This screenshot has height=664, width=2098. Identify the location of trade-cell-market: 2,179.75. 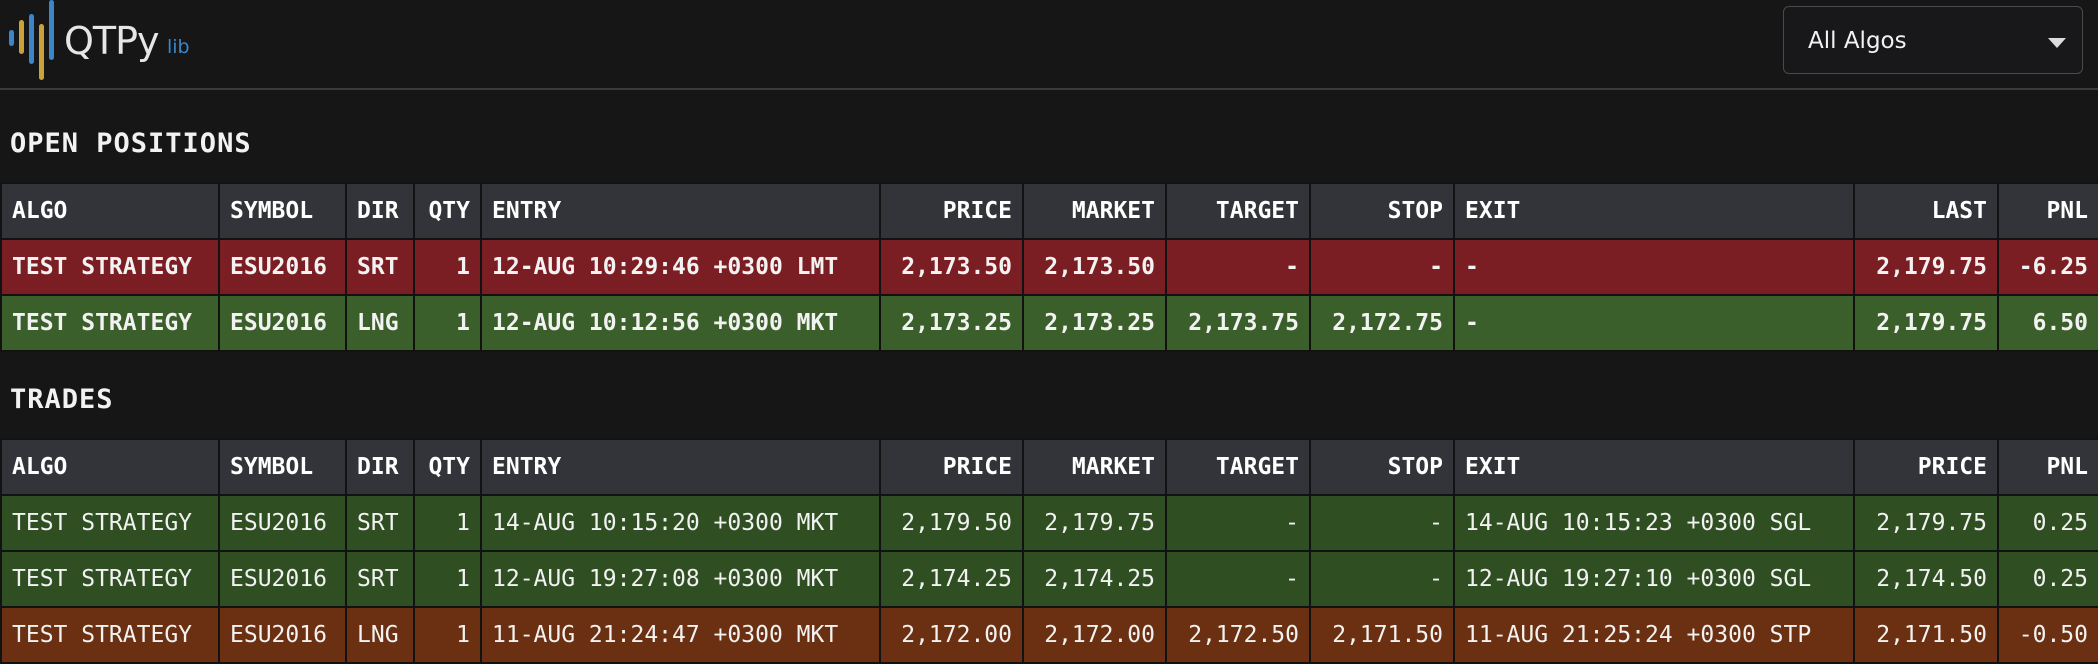
(1094, 523).